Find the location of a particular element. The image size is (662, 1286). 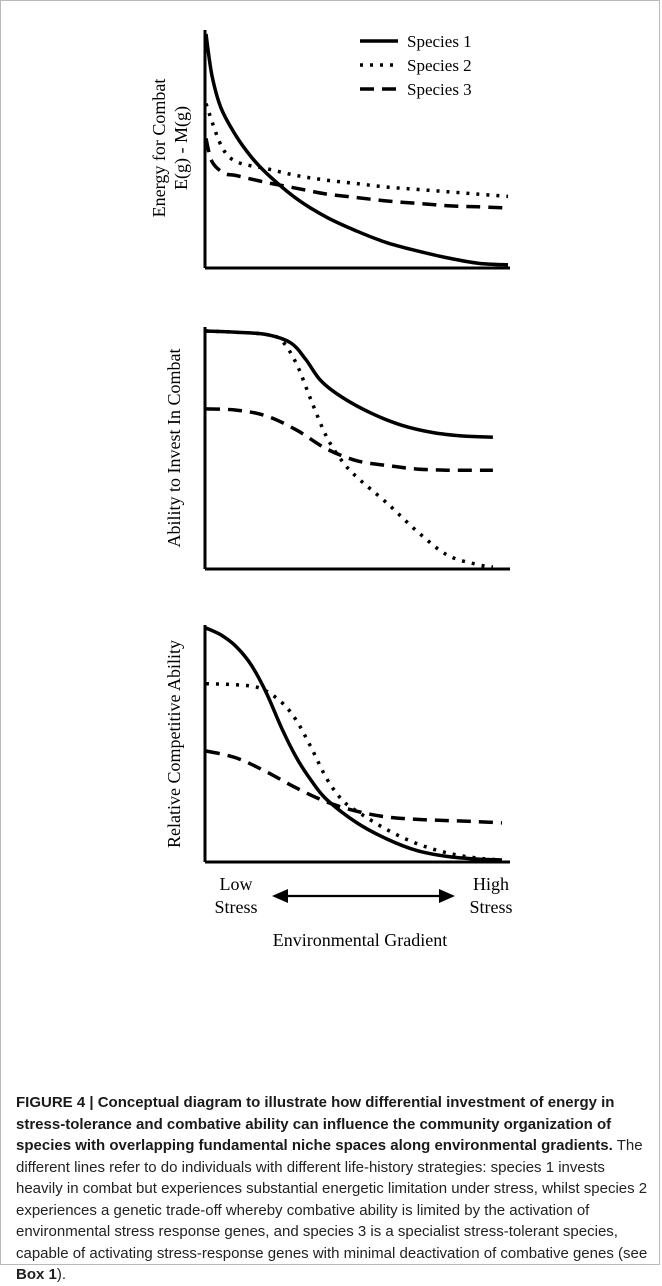

legend-label-species-1: Species 1 is located at coordinates (439, 41).